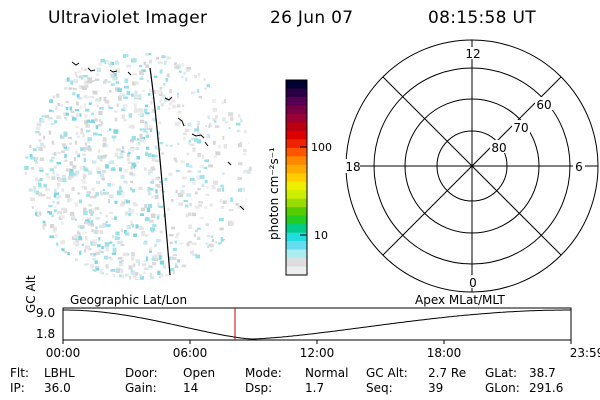  What do you see at coordinates (141, 388) in the screenshot?
I see `info-key: Gain:` at bounding box center [141, 388].